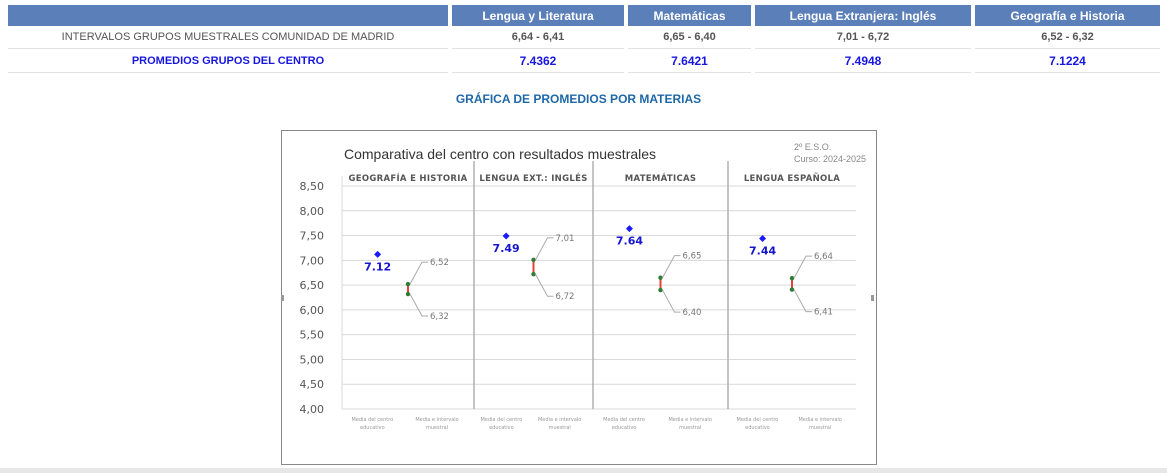  I want to click on y-tick-label: 6,00, so click(312, 310).